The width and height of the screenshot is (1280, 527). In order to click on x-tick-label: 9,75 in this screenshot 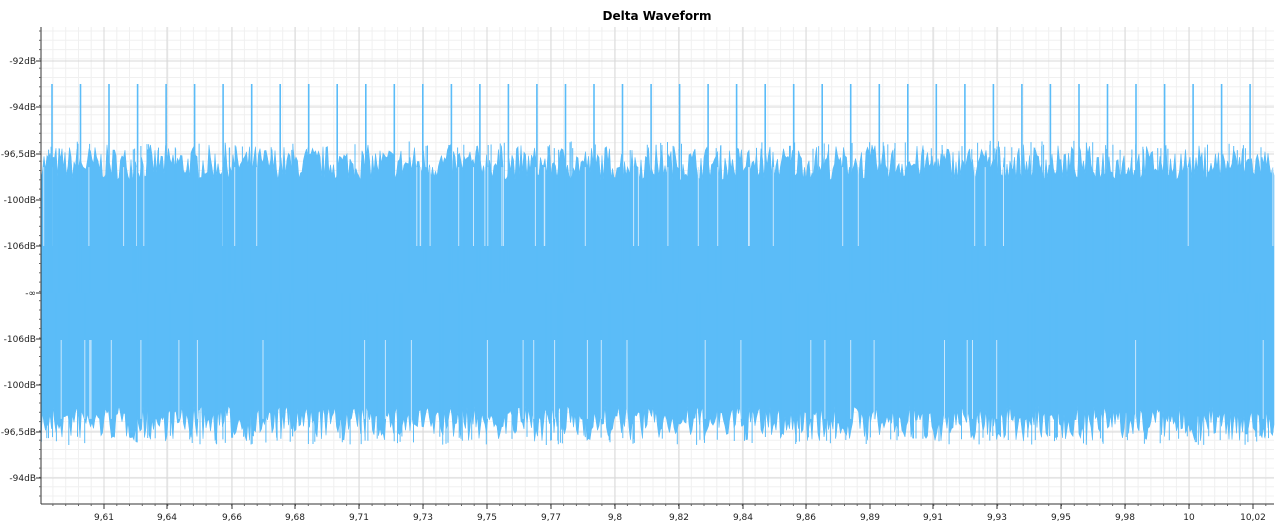, I will do `click(487, 518)`.